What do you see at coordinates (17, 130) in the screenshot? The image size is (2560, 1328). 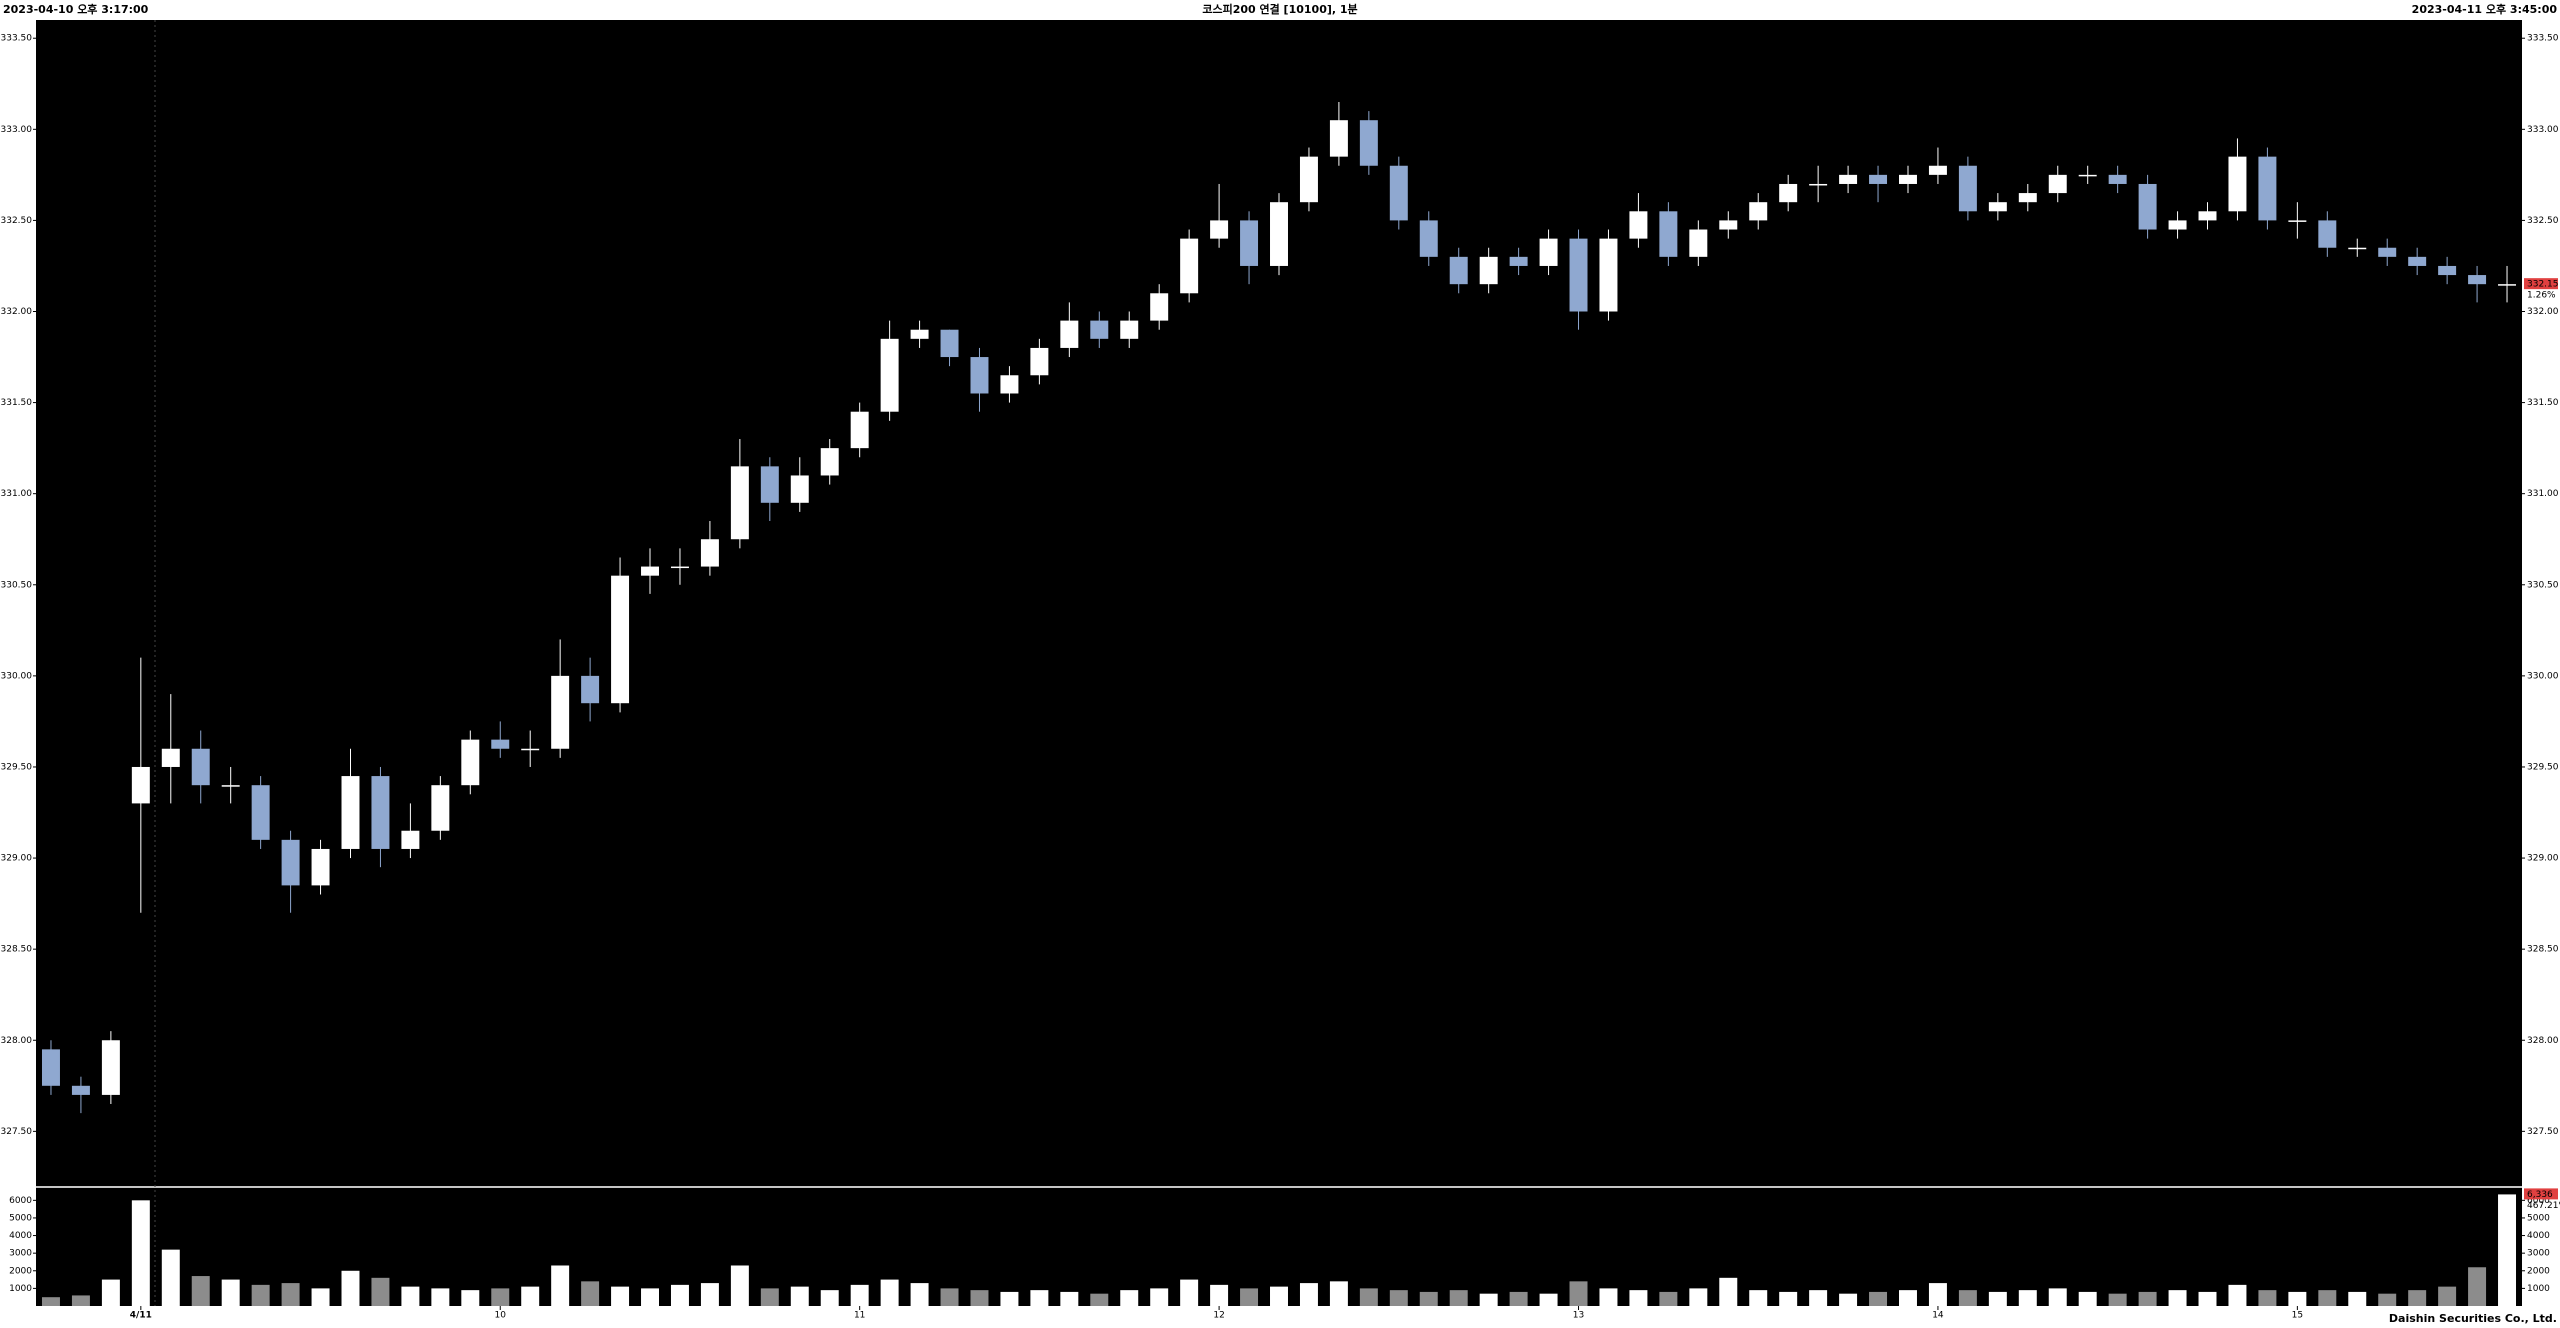 I see `y-tick-label: 333.00` at bounding box center [17, 130].